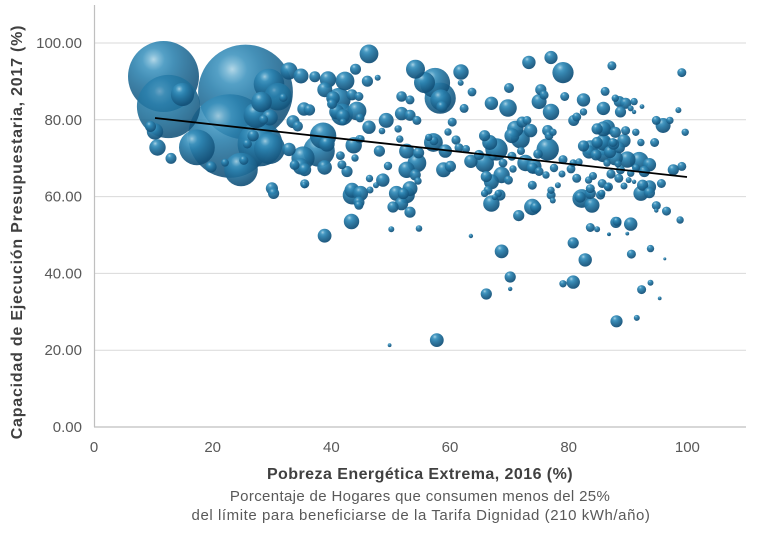  Describe the element at coordinates (212, 447) in the screenshot. I see `svg-text: 20` at that location.